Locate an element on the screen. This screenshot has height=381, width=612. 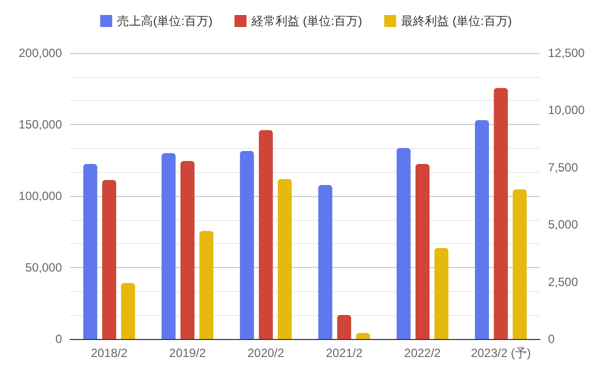
x-tick-label: 2021/2 is located at coordinates (344, 353).